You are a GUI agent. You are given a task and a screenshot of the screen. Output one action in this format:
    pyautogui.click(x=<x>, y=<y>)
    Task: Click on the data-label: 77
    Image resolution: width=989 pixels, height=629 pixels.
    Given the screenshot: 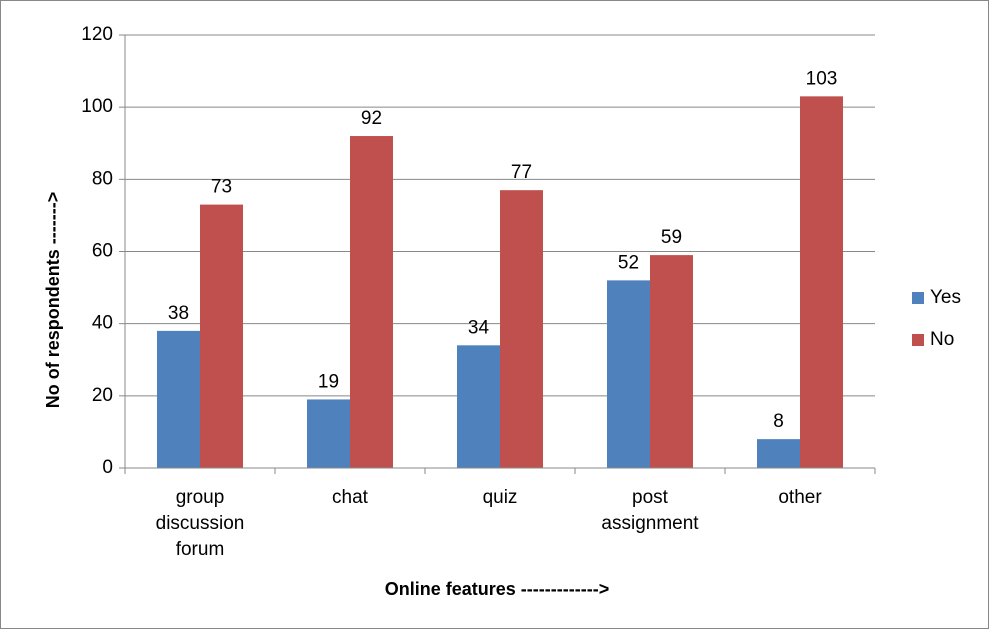 What is the action you would take?
    pyautogui.click(x=521, y=172)
    